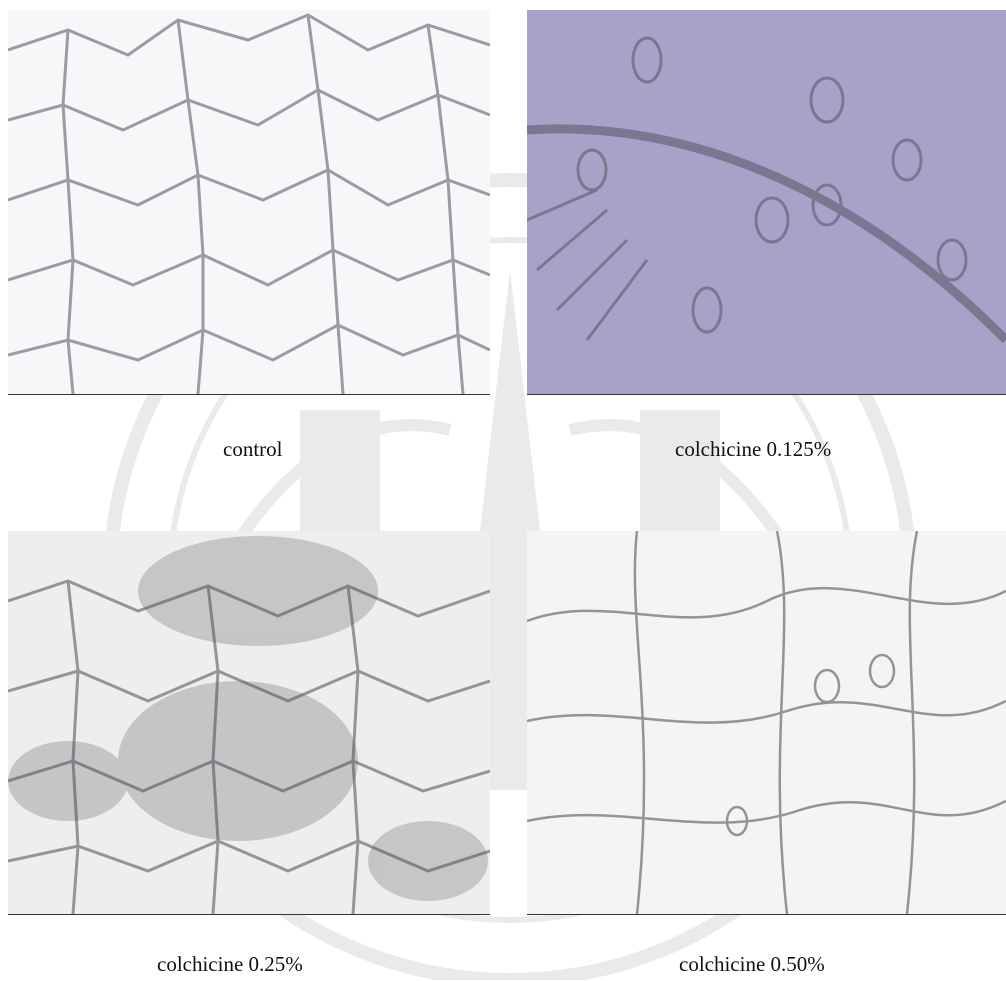  Describe the element at coordinates (253, 449) in the screenshot. I see `caption-control: control` at that location.